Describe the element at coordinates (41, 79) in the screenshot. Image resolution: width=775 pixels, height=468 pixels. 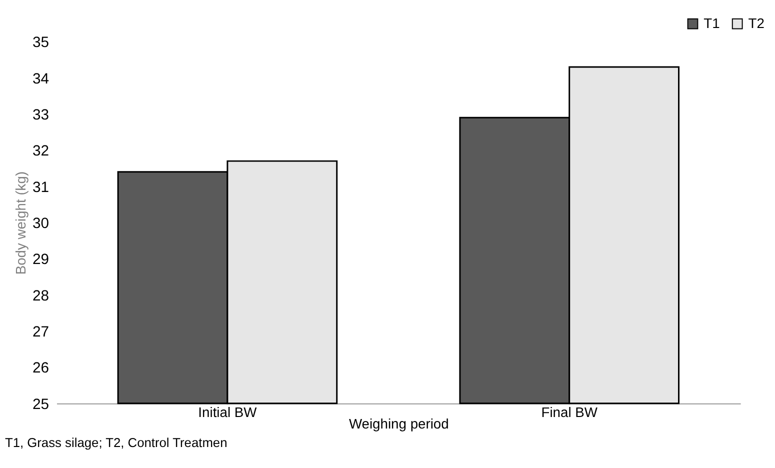
I see `y-tick-label: 34` at that location.